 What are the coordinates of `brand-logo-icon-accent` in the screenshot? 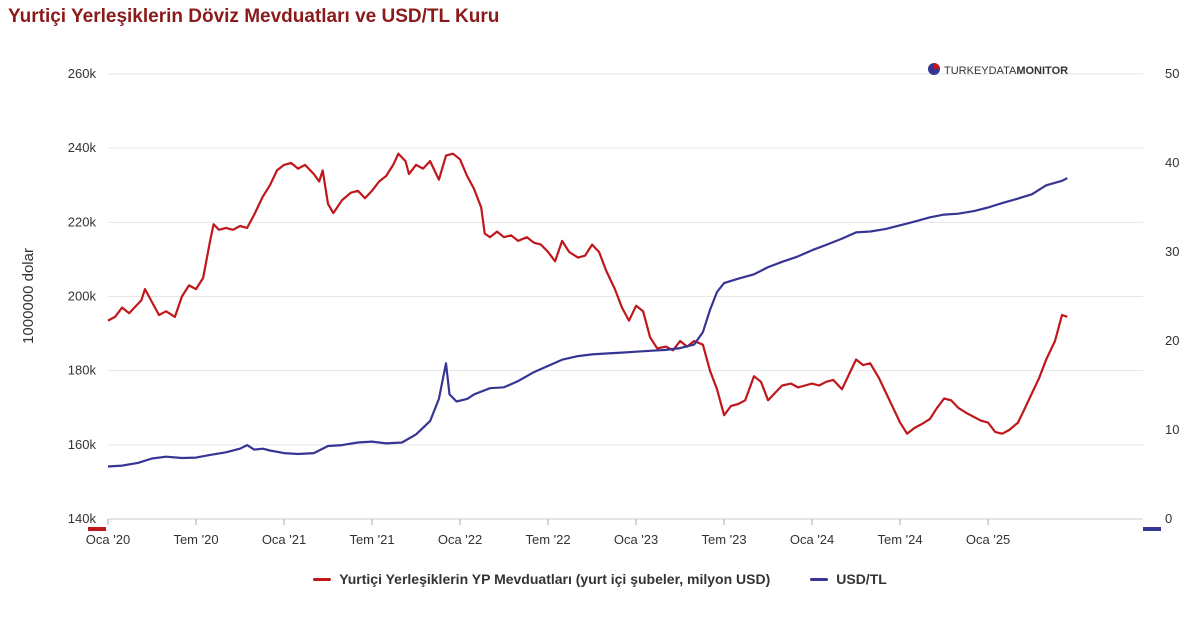 It's located at (937, 66).